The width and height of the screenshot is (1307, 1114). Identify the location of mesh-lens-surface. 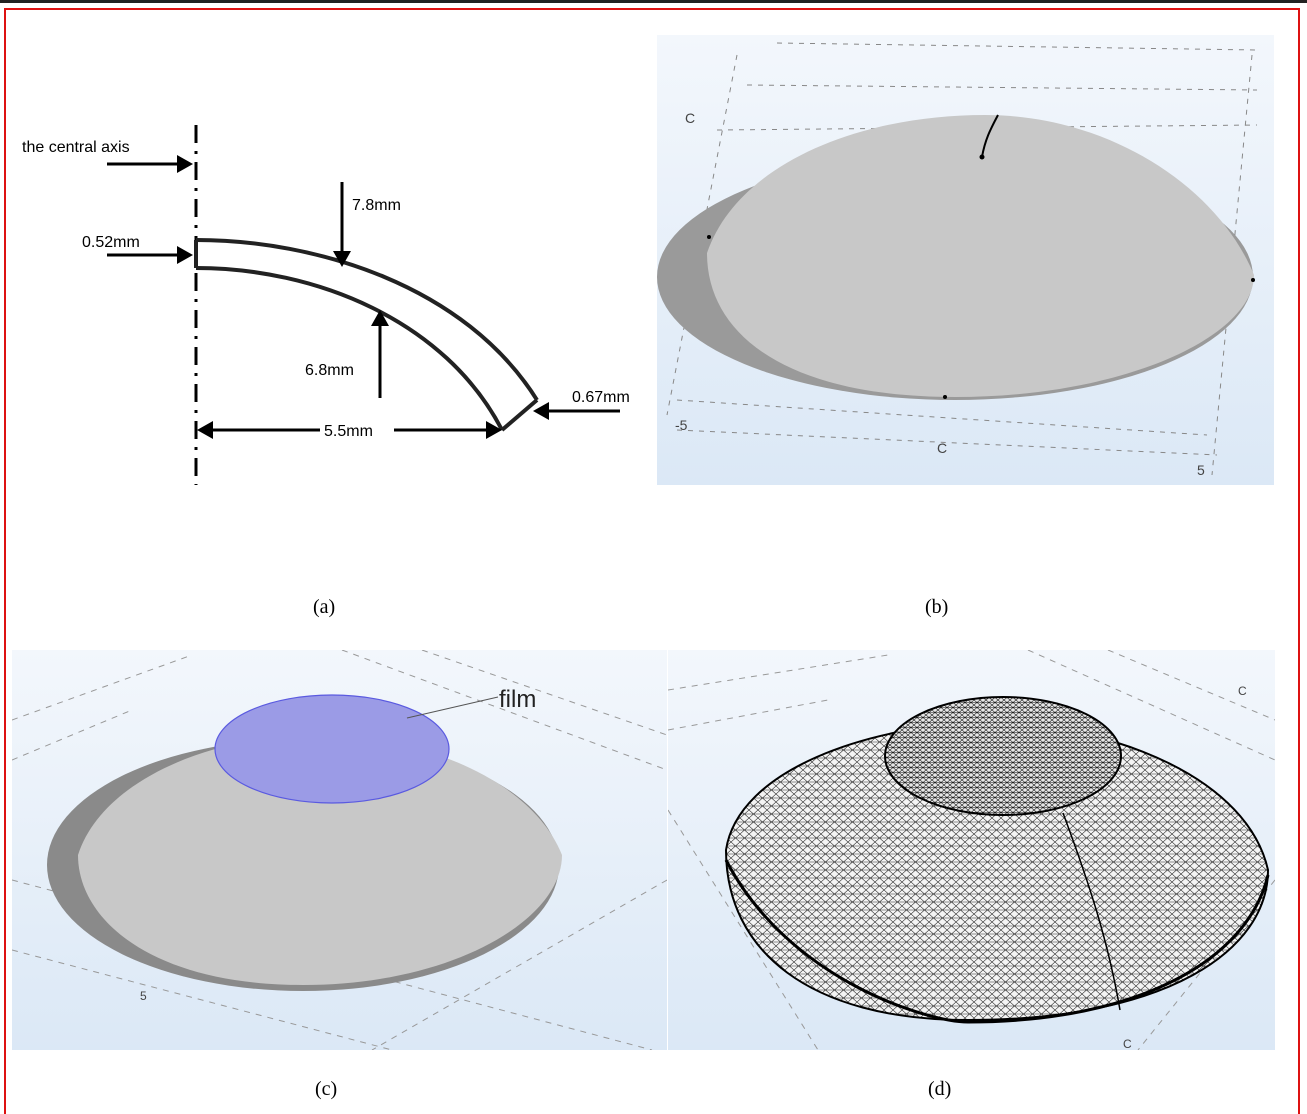
(997, 871).